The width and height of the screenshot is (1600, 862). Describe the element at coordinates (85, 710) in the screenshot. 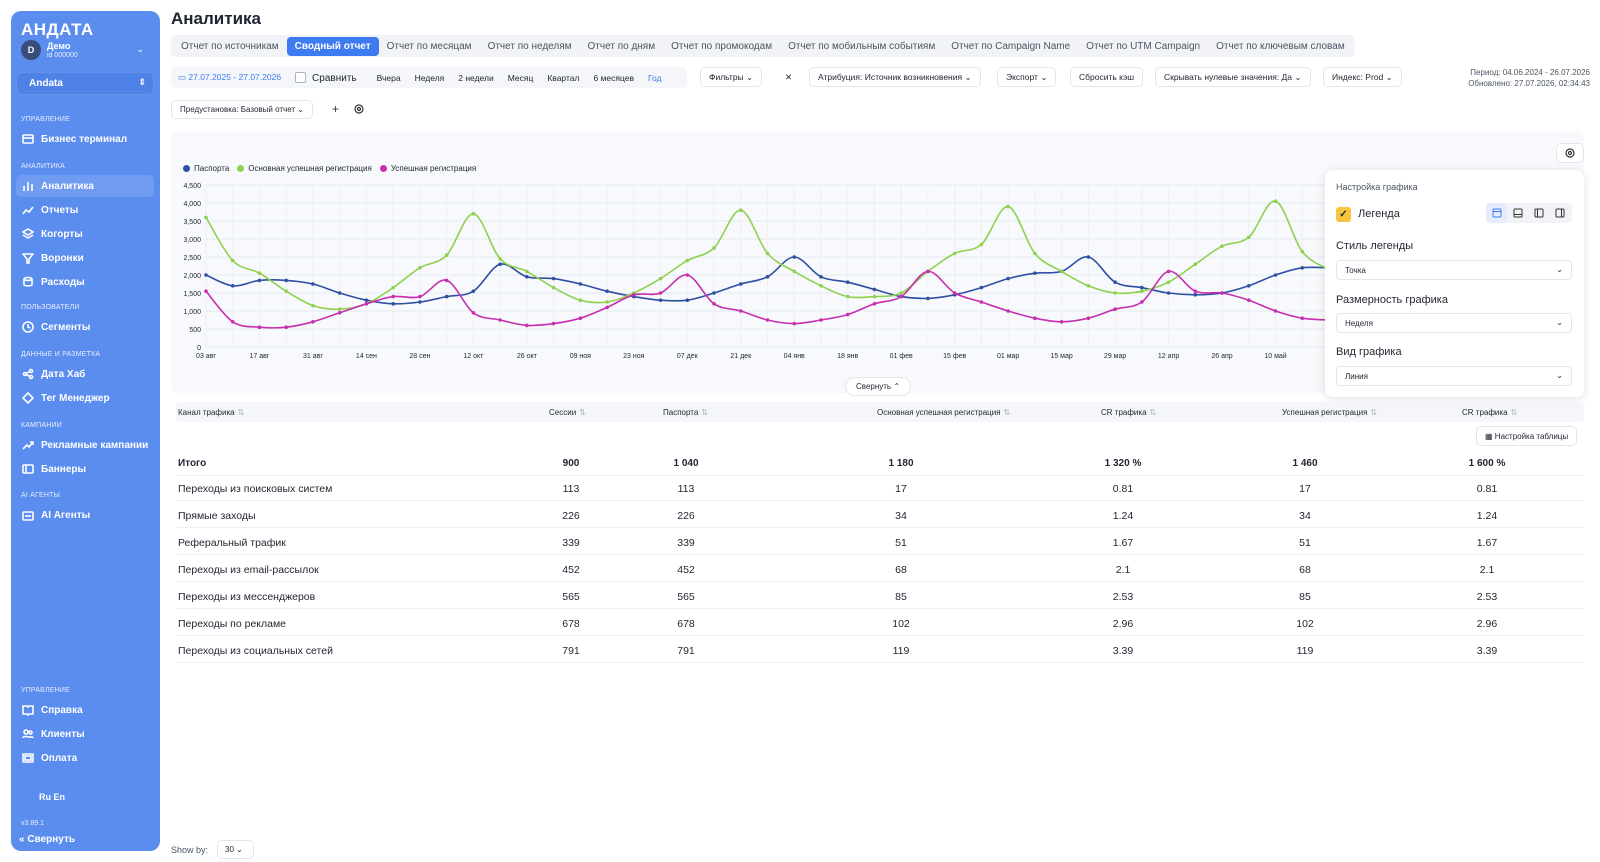

I see `sidebar-item-book: Справка` at that location.